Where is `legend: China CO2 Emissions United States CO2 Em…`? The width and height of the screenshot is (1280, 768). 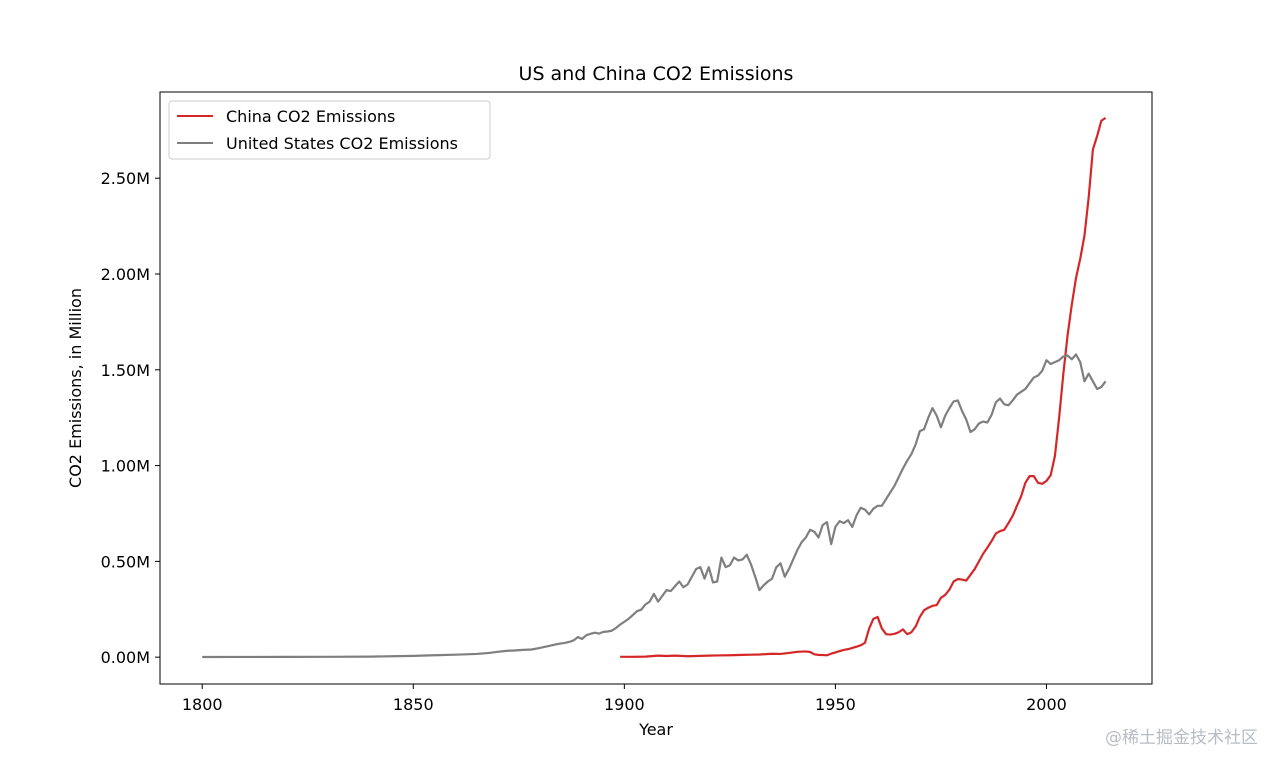
legend: China CO2 Emissions United States CO2 Em… is located at coordinates (329, 130).